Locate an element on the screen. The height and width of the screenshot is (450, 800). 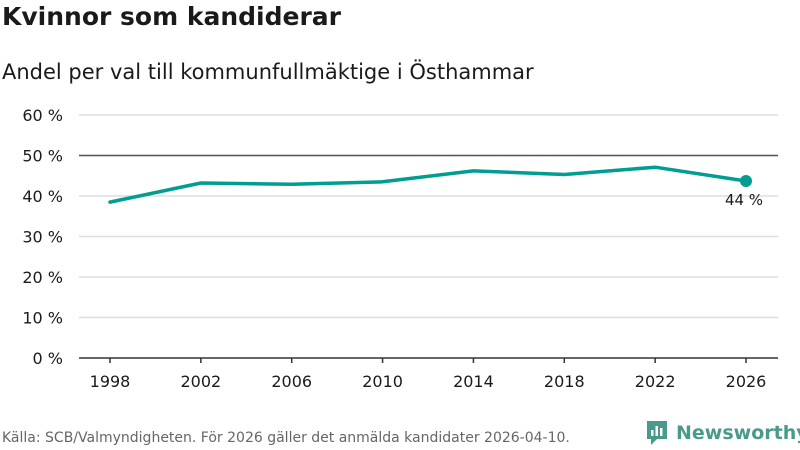
end-value-label: 44 % is located at coordinates (744, 200).